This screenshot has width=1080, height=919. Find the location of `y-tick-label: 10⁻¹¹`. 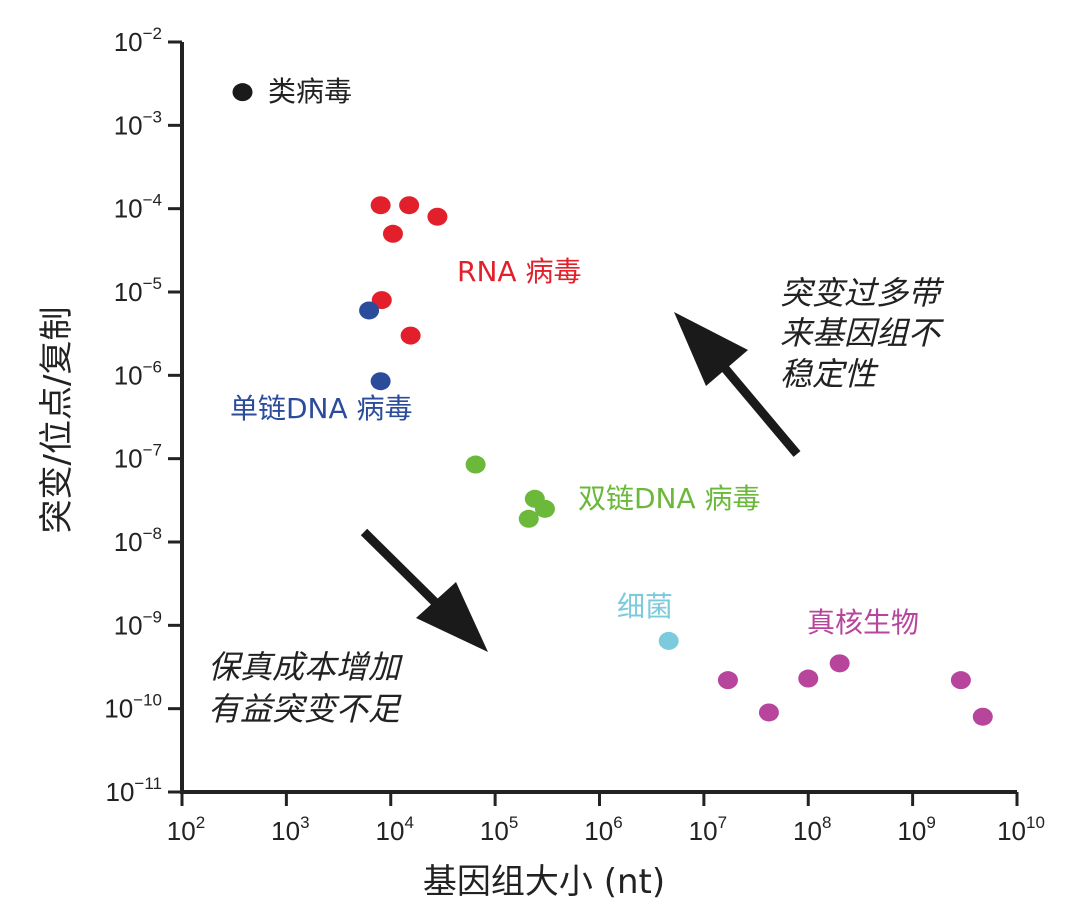

y-tick-label: 10⁻¹¹ is located at coordinates (134, 790).